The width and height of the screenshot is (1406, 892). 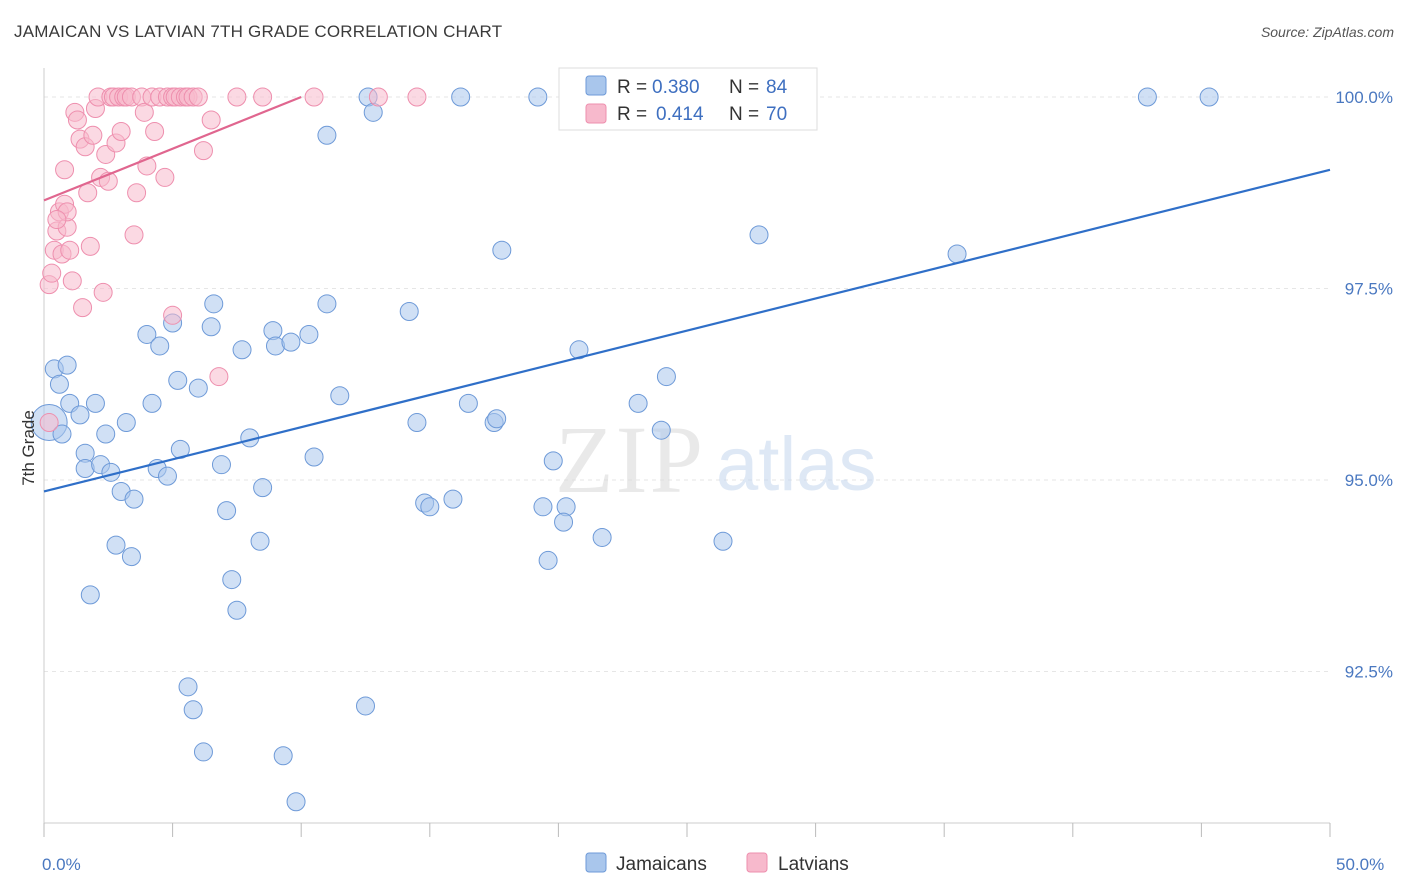 I want to click on x-tick-label-min: 0.0%, so click(x=61, y=864).